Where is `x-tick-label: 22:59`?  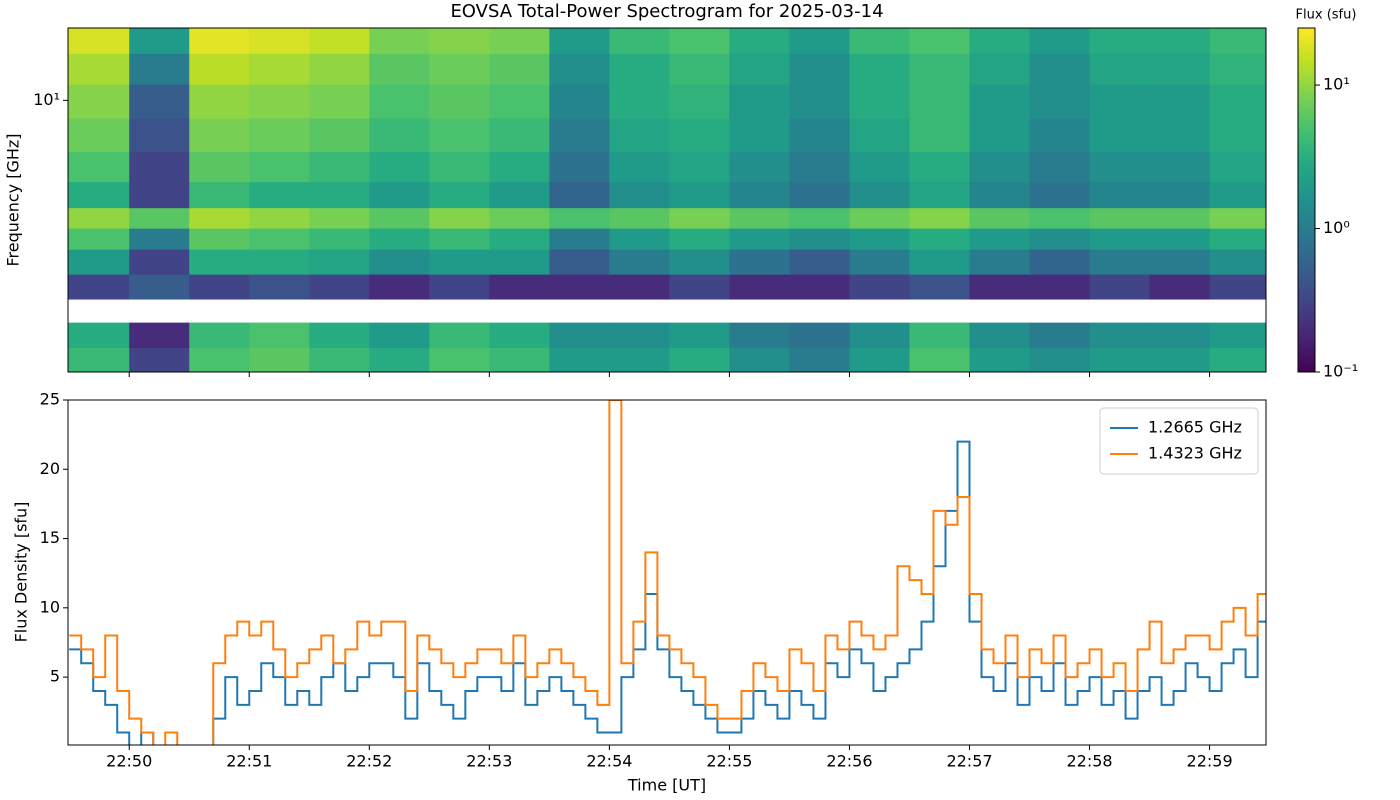
x-tick-label: 22:59 is located at coordinates (1210, 761).